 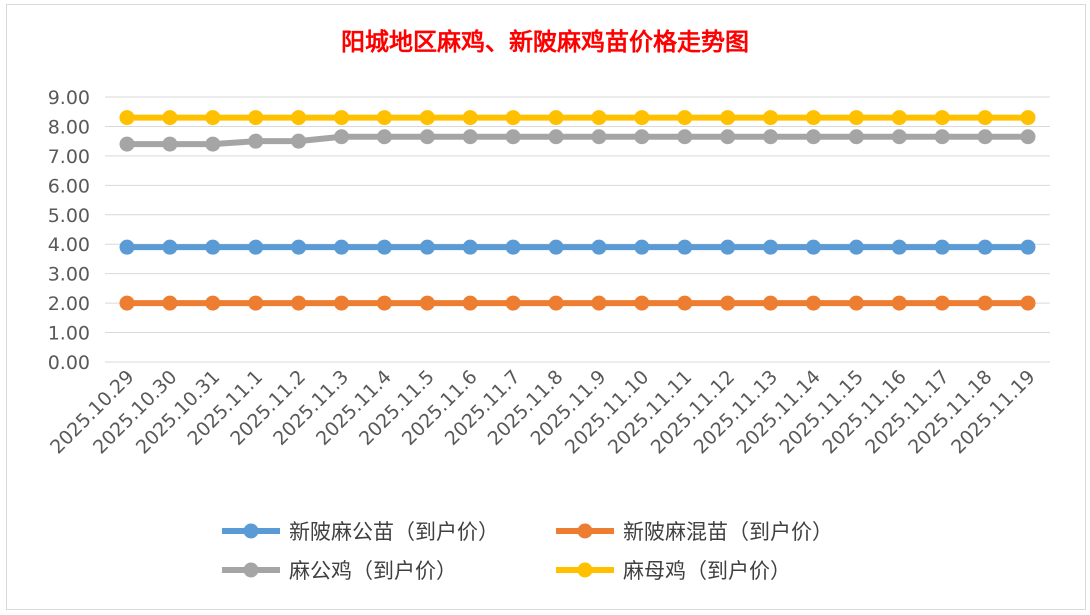 I want to click on y-tick-label: 4.00, so click(x=69, y=245).